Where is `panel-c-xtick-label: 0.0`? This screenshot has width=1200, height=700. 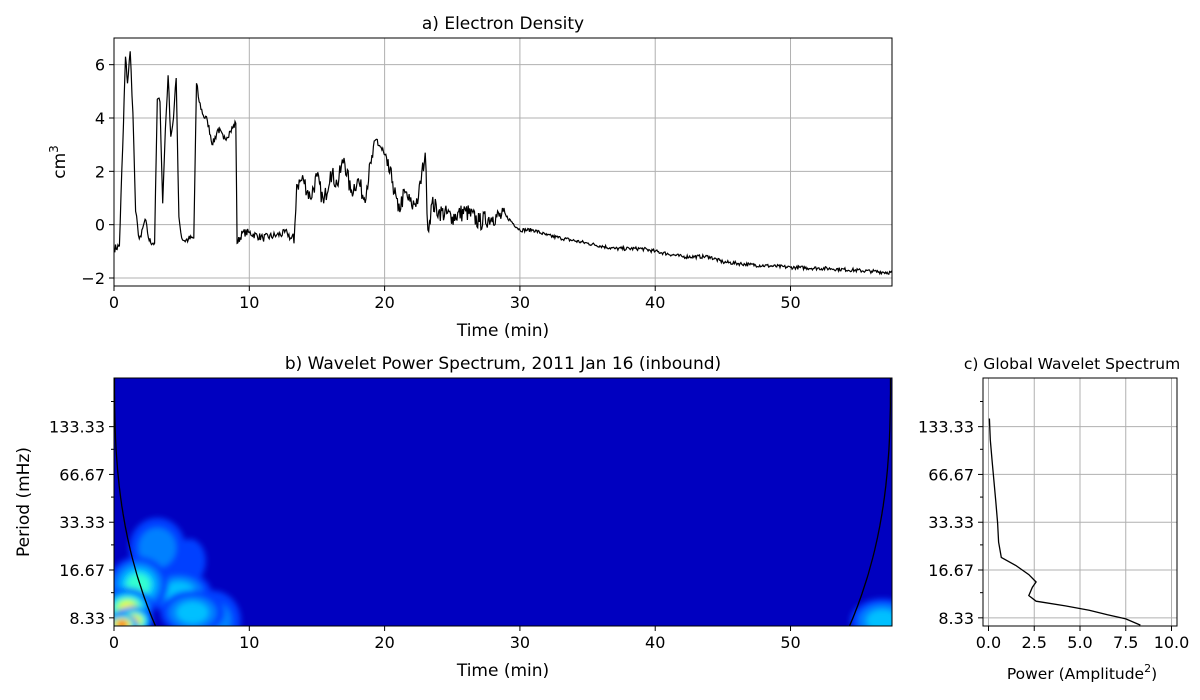 panel-c-xtick-label: 0.0 is located at coordinates (988, 642).